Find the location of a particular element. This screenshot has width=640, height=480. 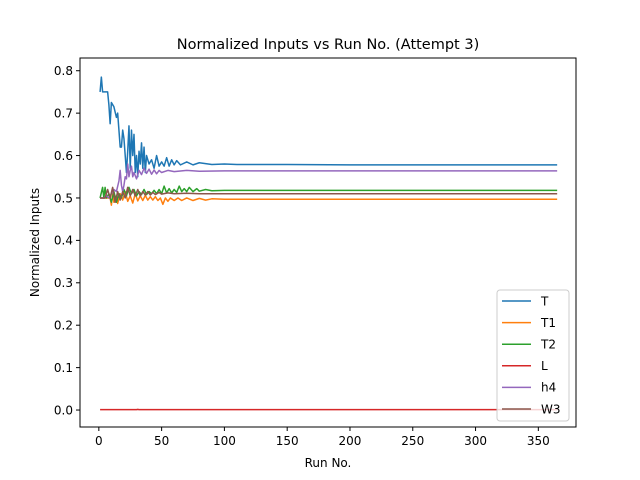

legend-label-t1: T1 is located at coordinates (548, 323).